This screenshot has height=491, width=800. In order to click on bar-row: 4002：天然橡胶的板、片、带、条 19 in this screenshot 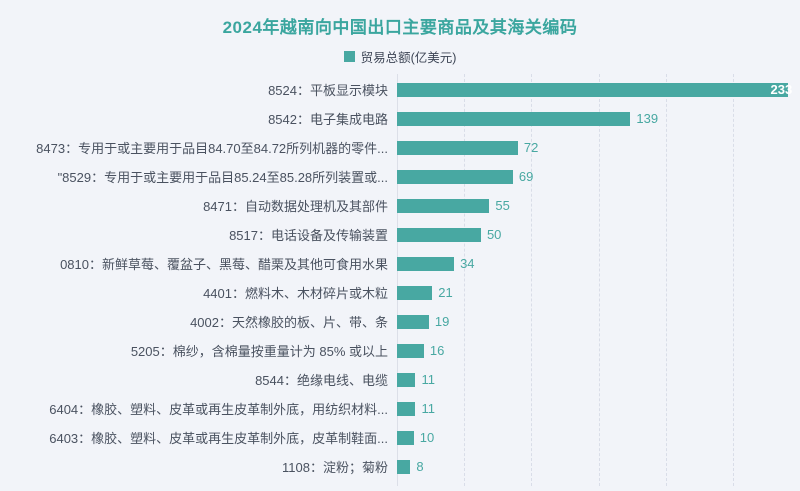, I will do `click(400, 321)`.